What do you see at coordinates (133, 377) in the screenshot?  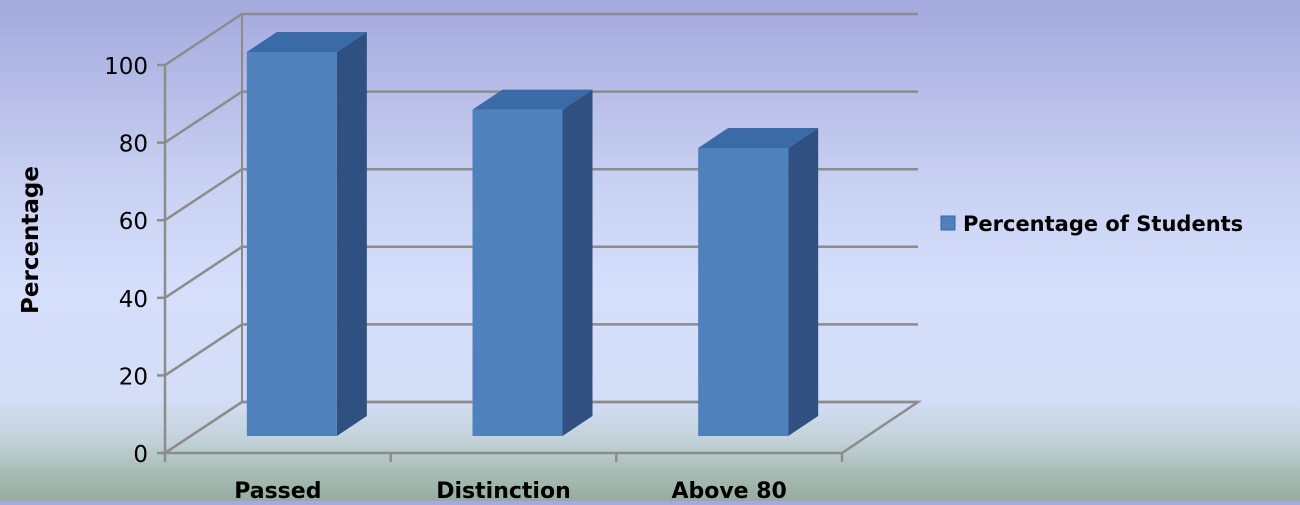 I see `y-tick-label: 20` at bounding box center [133, 377].